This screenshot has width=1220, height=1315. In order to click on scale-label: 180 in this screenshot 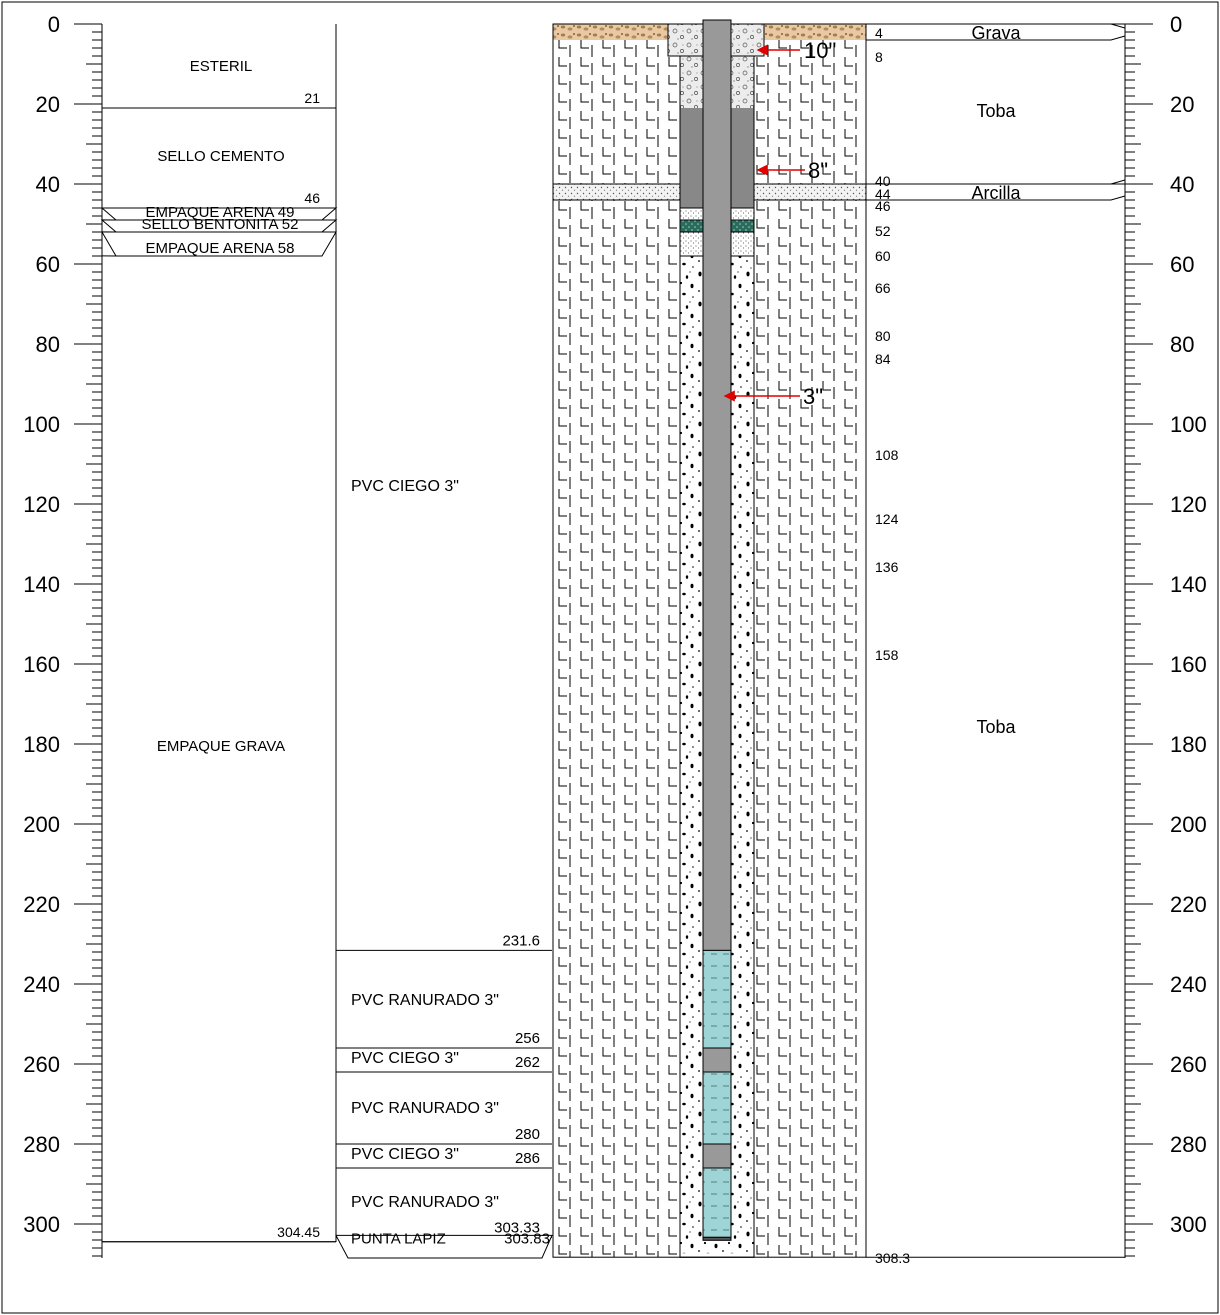, I will do `click(41, 744)`.